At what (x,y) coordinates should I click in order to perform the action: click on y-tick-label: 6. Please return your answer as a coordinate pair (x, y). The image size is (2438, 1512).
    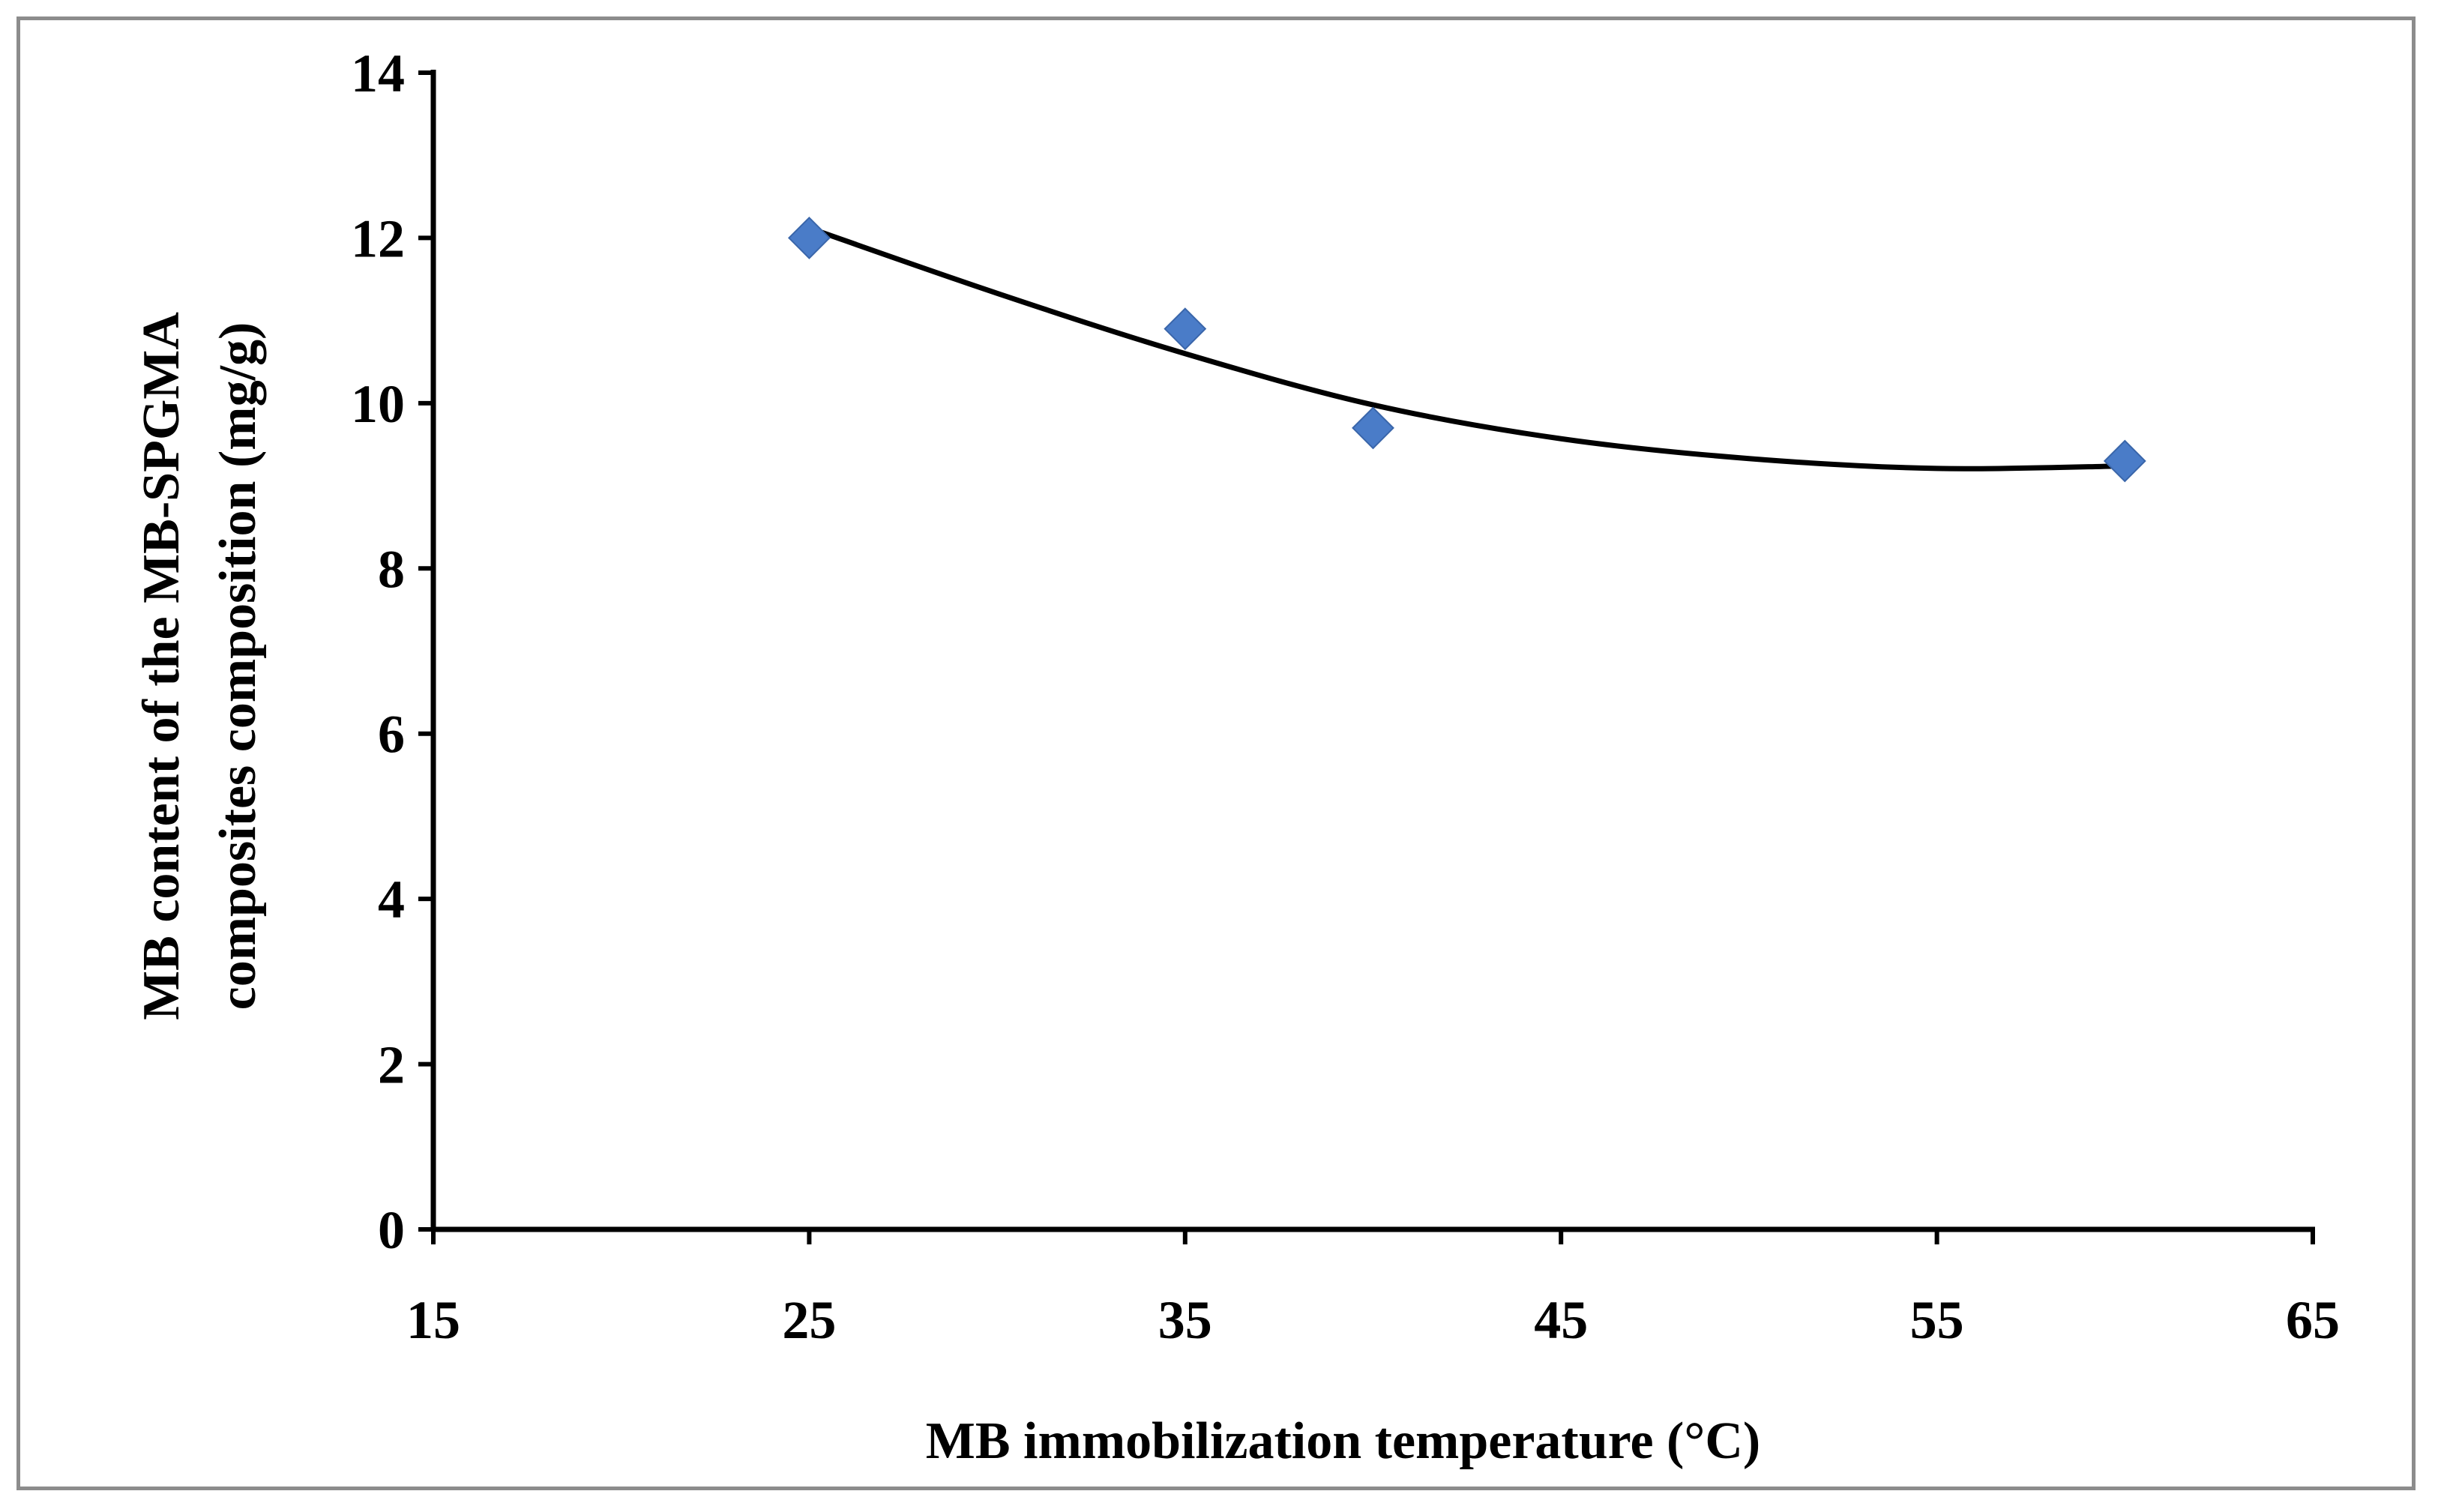
    Looking at the image, I should click on (391, 735).